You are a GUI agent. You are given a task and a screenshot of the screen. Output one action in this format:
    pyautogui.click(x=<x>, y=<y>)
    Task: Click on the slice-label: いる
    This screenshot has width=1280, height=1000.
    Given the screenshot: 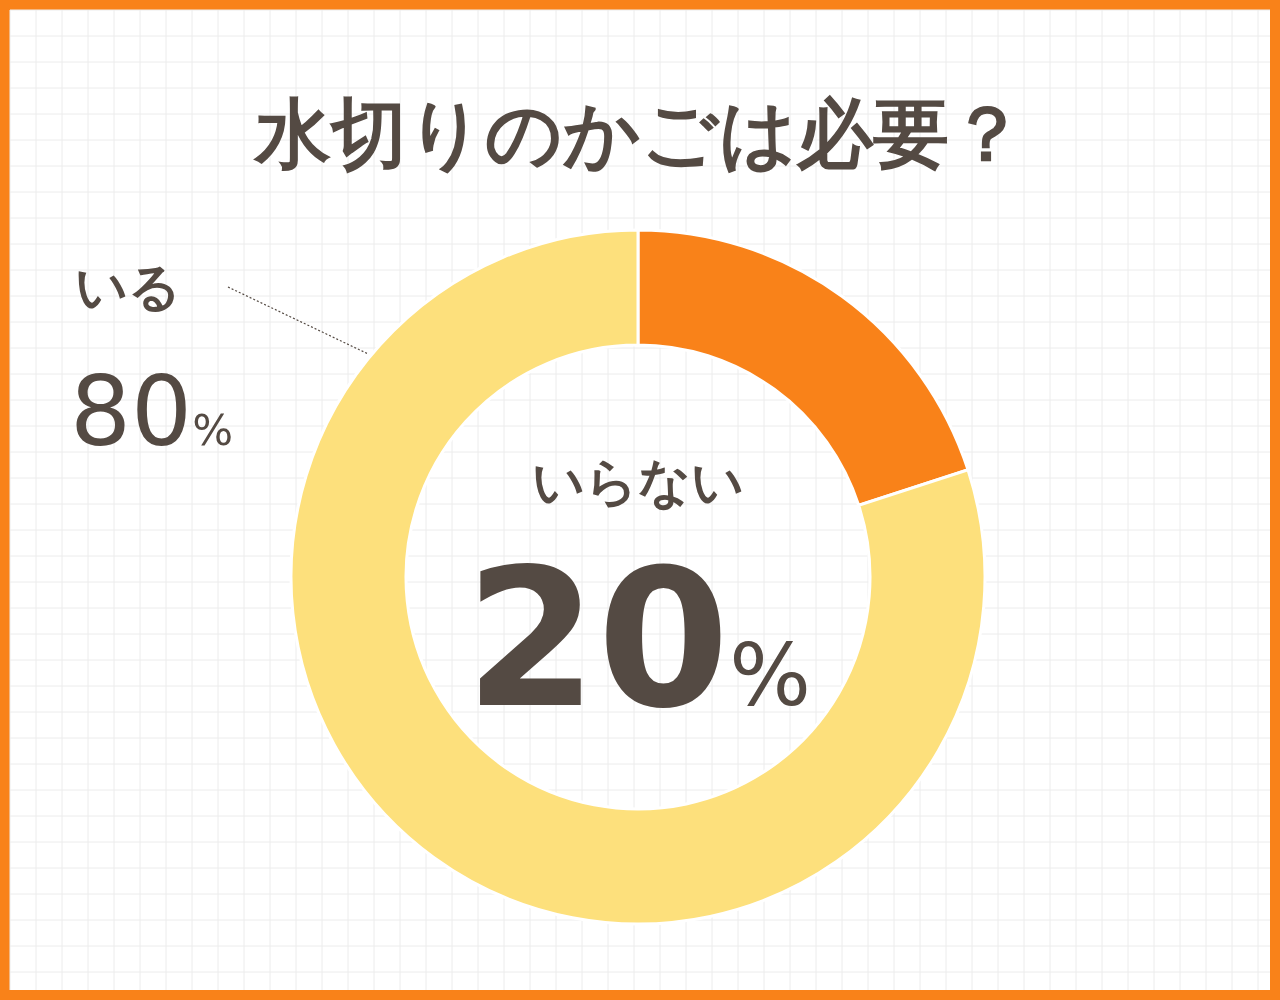 What is the action you would take?
    pyautogui.click(x=128, y=287)
    